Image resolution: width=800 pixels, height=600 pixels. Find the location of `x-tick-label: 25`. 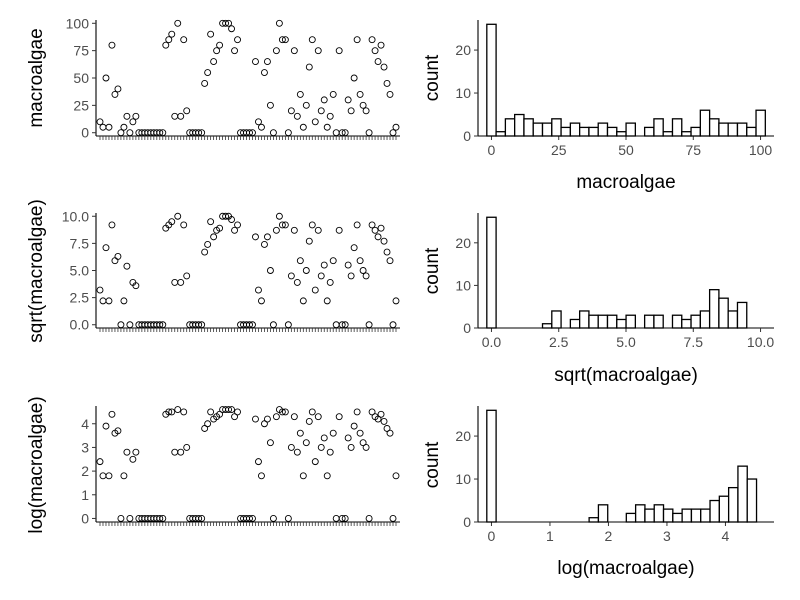

x-tick-label: 25 is located at coordinates (559, 150).